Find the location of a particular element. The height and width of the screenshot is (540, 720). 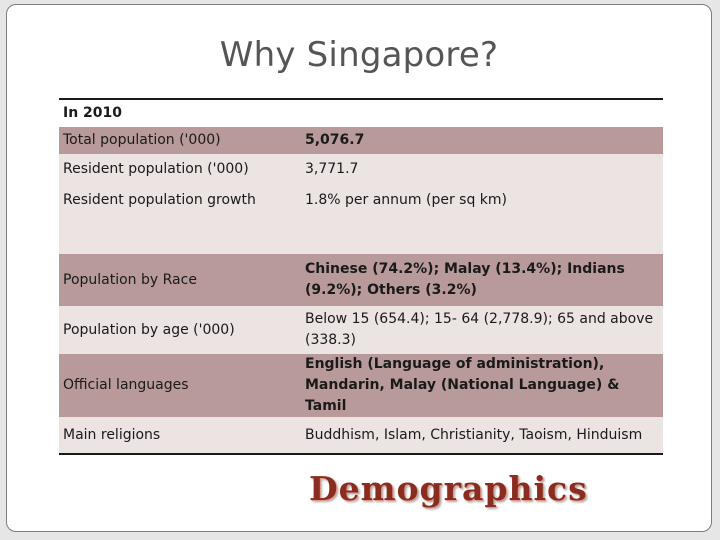

row-value: 5,076.7 is located at coordinates (480, 140).